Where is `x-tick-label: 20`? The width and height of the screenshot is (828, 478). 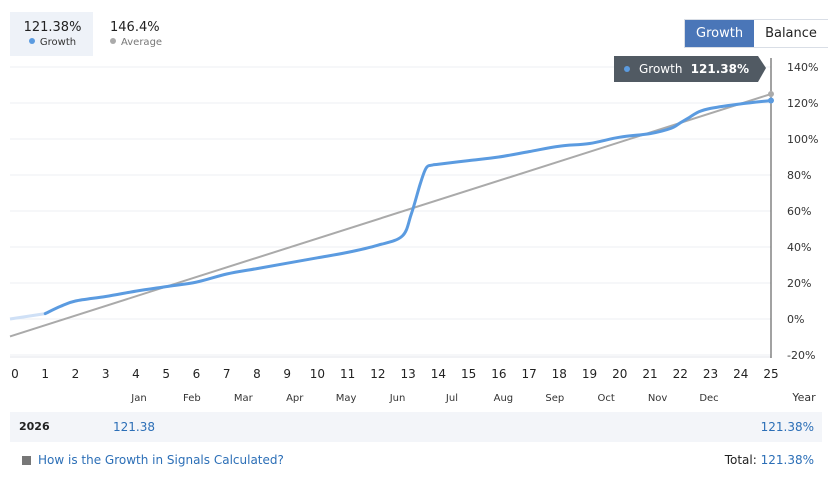 x-tick-label: 20 is located at coordinates (619, 374).